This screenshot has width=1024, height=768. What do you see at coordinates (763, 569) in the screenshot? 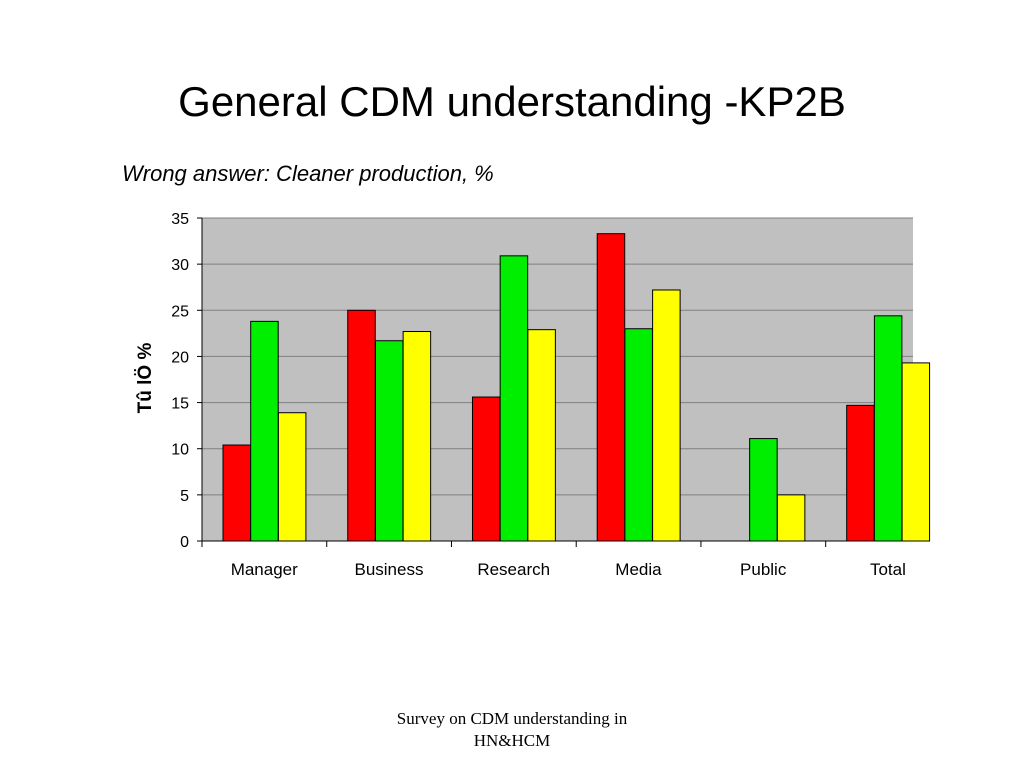
I see `x-tick-label: Public` at bounding box center [763, 569].